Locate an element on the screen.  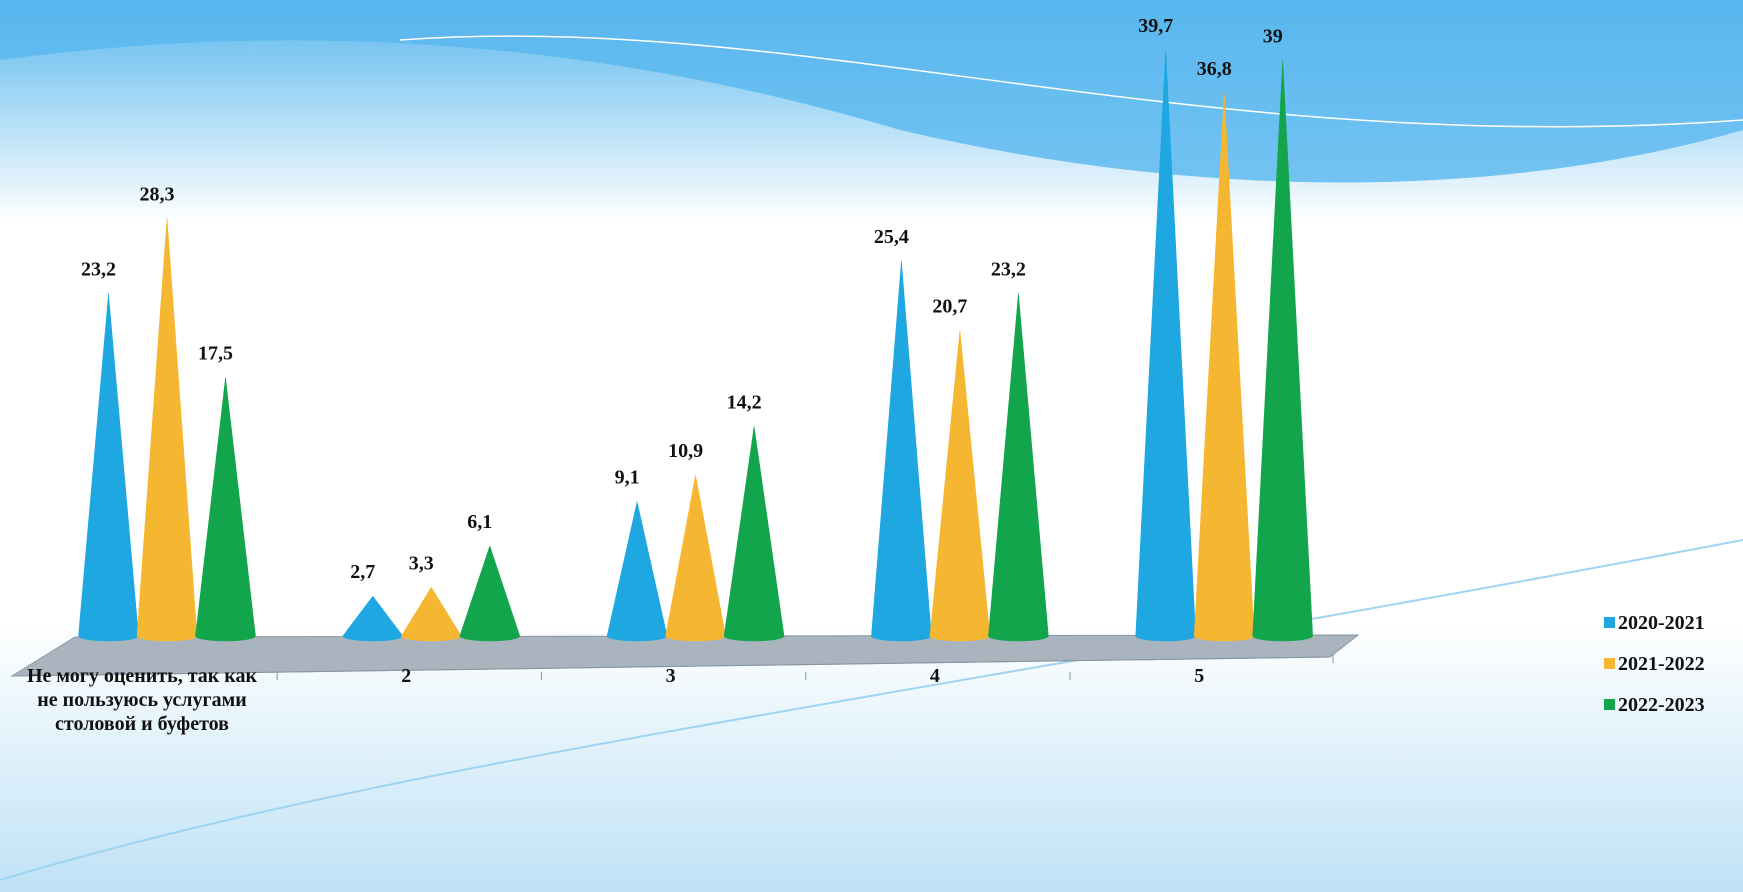
value-label: 10,9 is located at coordinates (685, 451).